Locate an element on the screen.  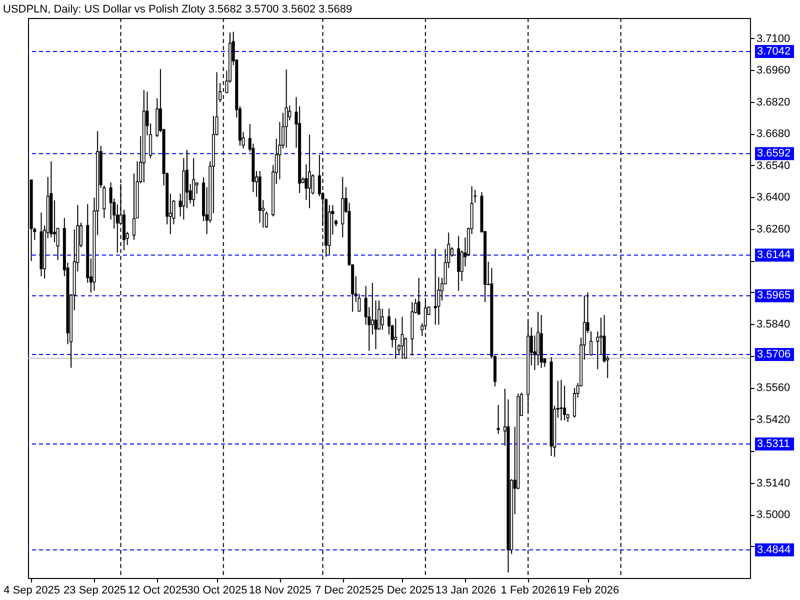
ref-line-label: 3.6592 is located at coordinates (774, 154).